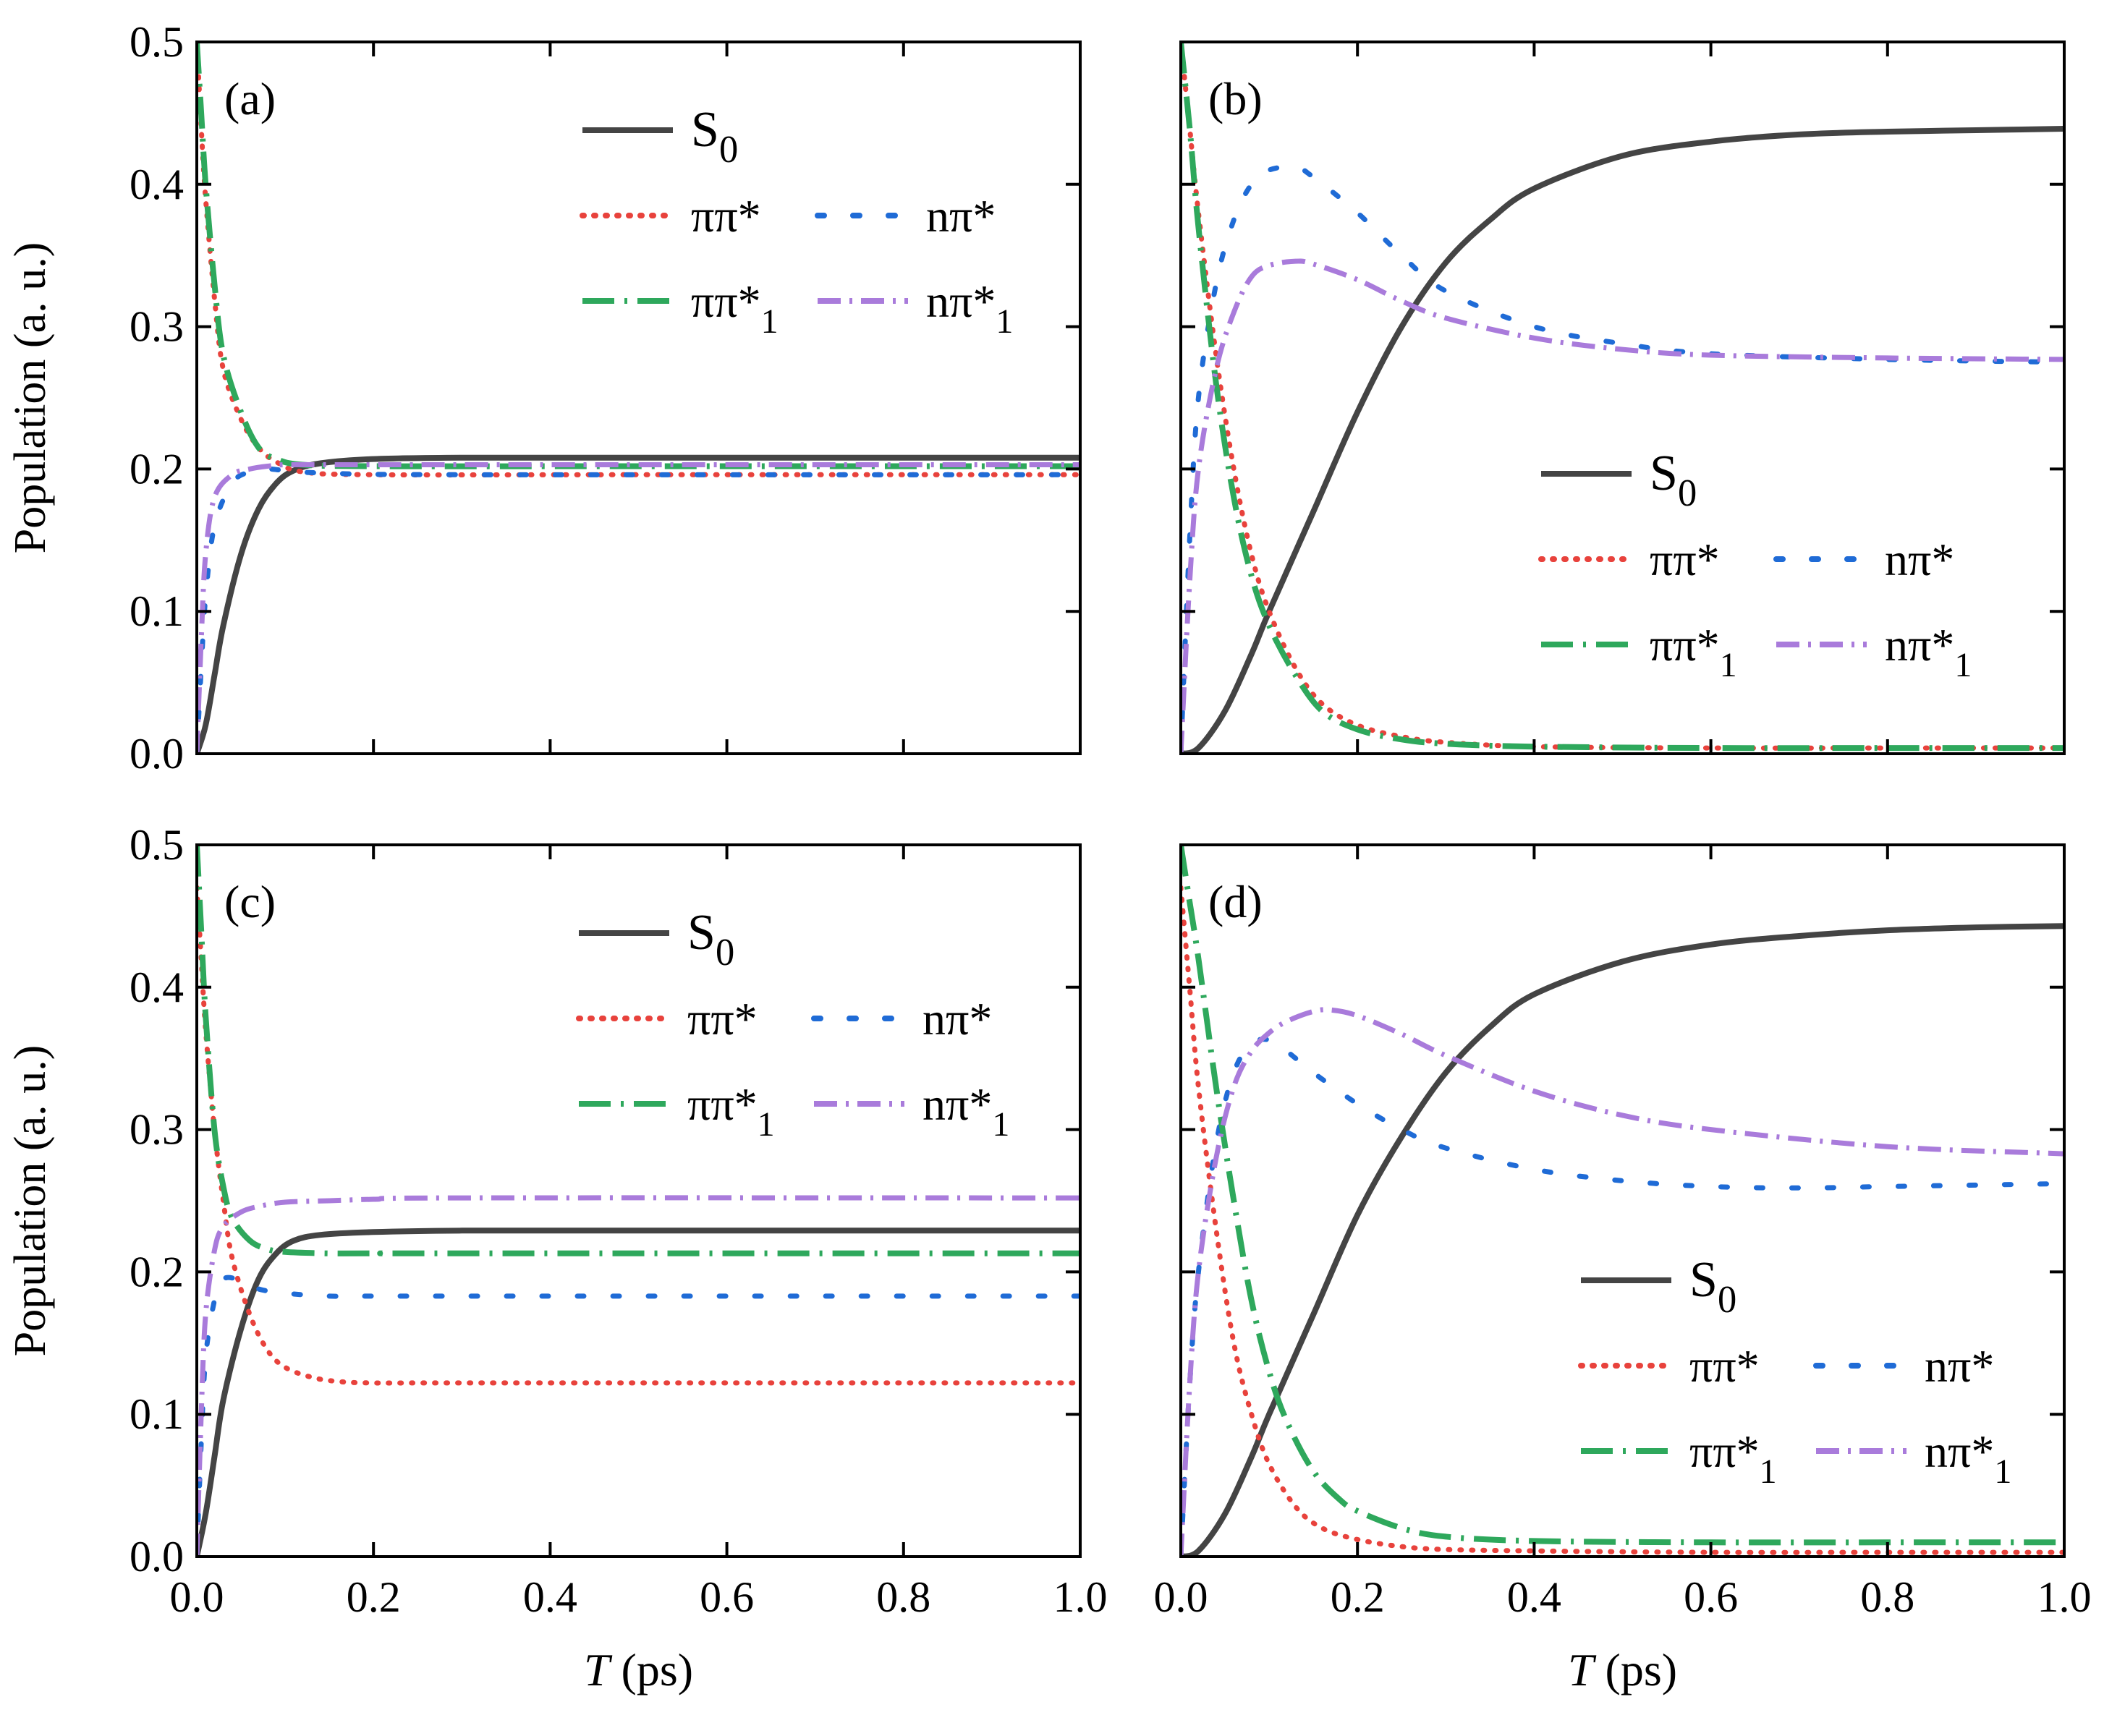  What do you see at coordinates (1534, 1597) in the screenshot?
I see `x-tick-label: 0.4` at bounding box center [1534, 1597].